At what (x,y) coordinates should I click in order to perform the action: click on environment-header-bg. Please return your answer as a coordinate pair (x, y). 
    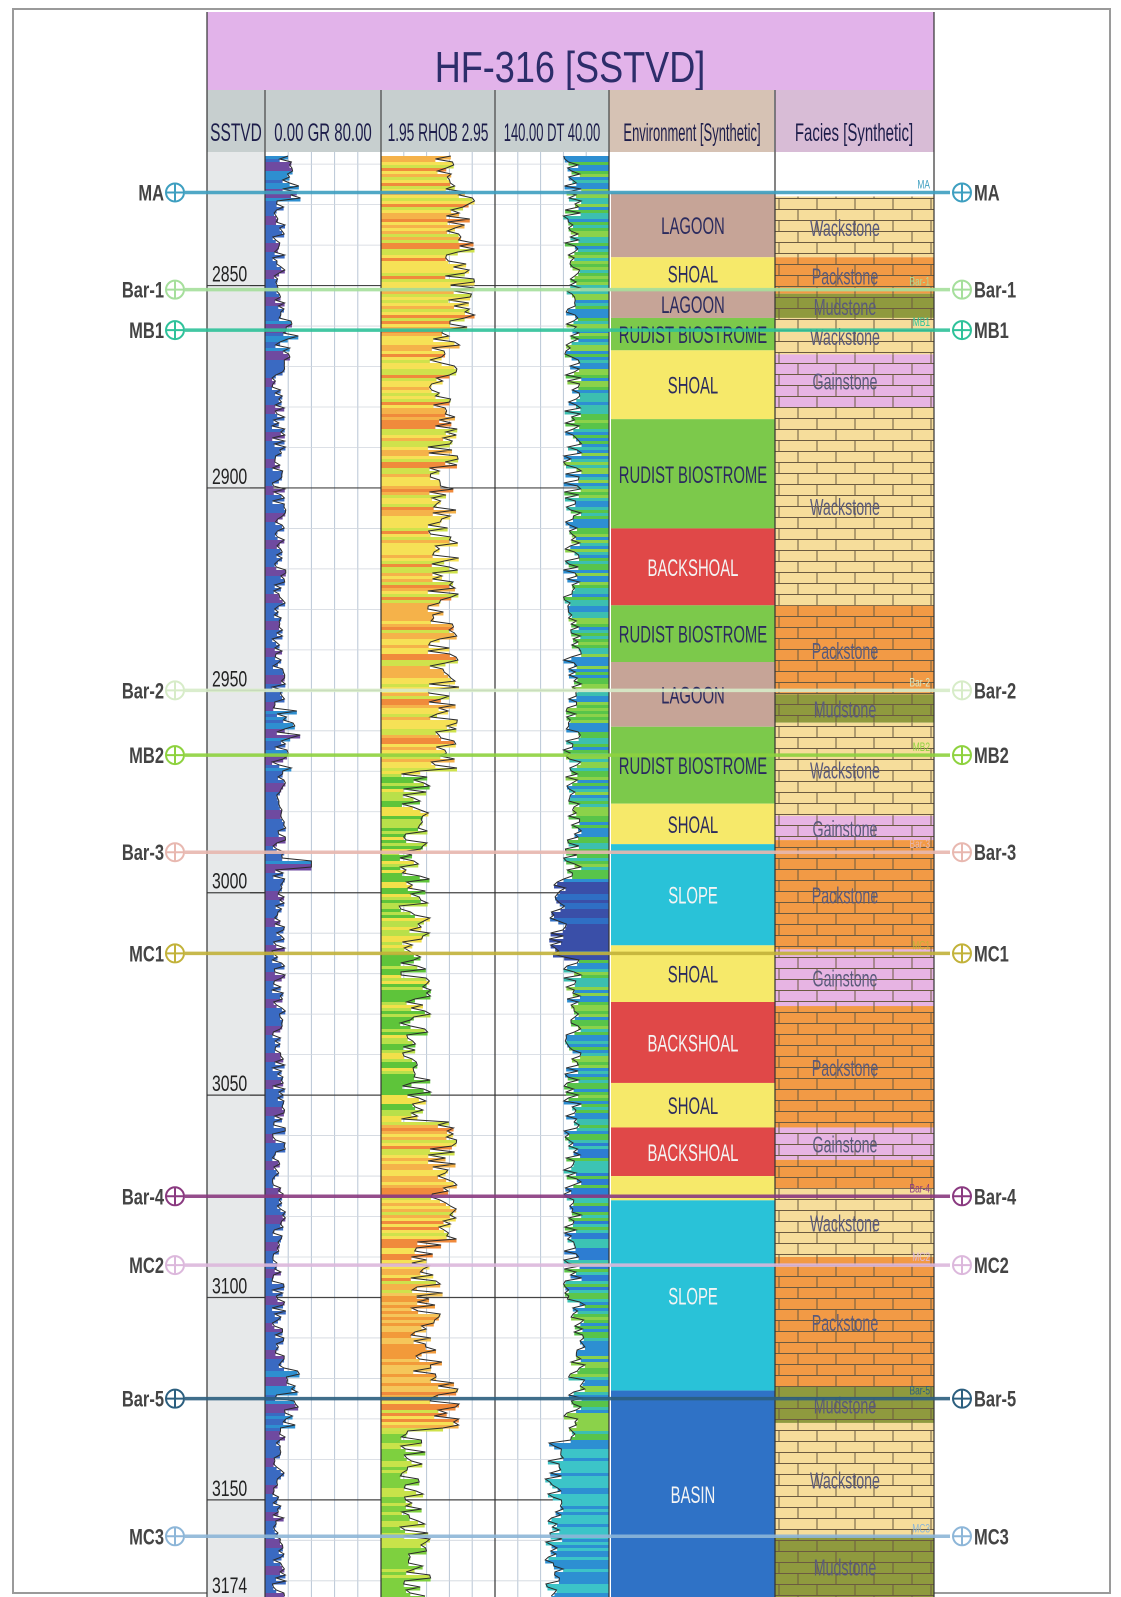
    Looking at the image, I should click on (691, 121).